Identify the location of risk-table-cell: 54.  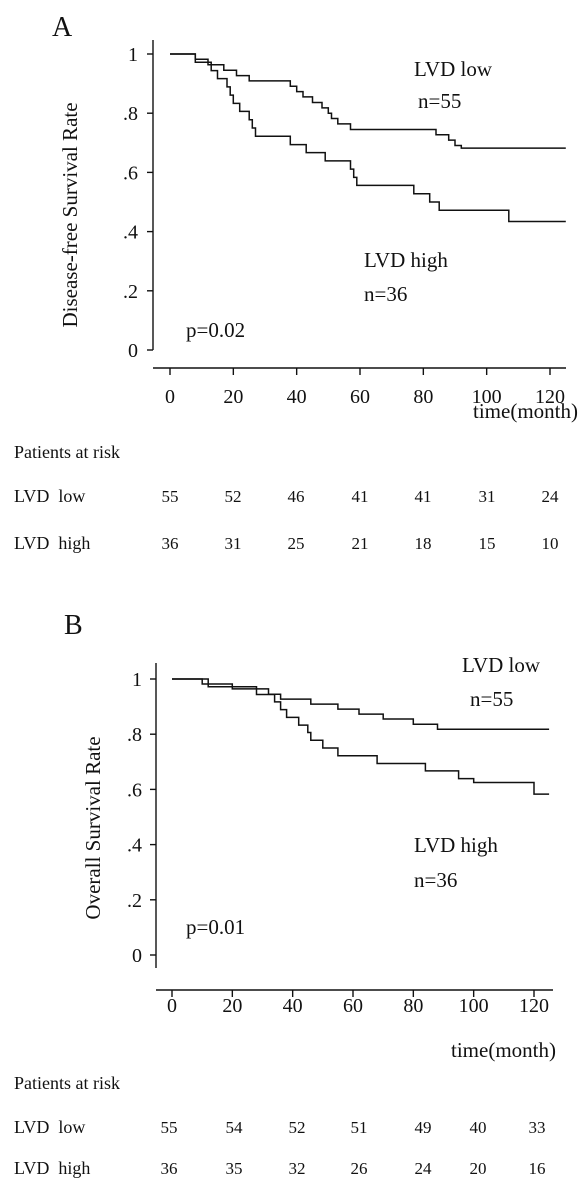
(235, 1127).